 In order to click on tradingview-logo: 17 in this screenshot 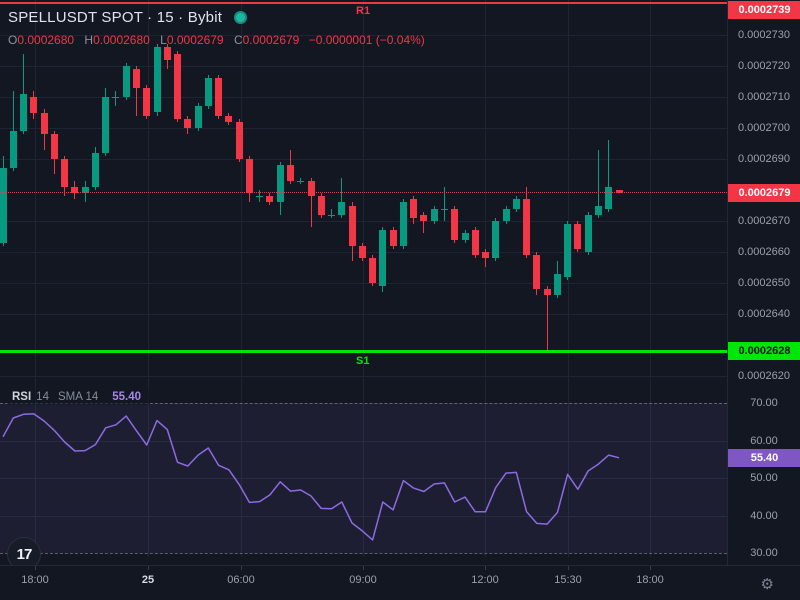, I will do `click(24, 551)`.